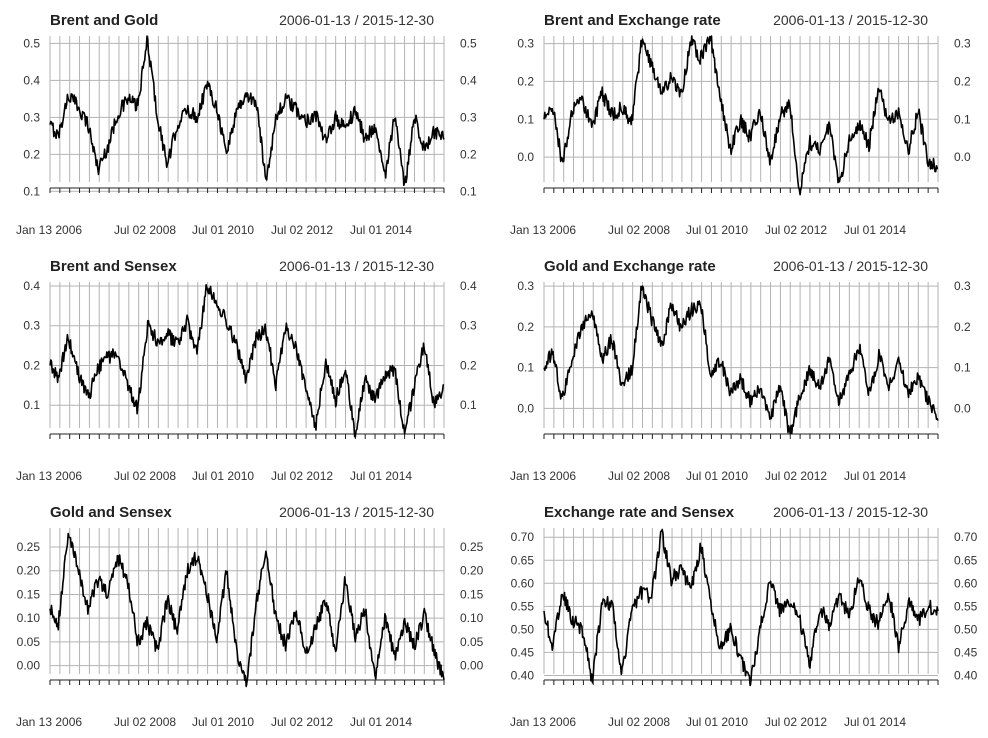 The width and height of the screenshot is (988, 738). Describe the element at coordinates (472, 547) in the screenshot. I see `y-tick-label-right: 0.25` at that location.